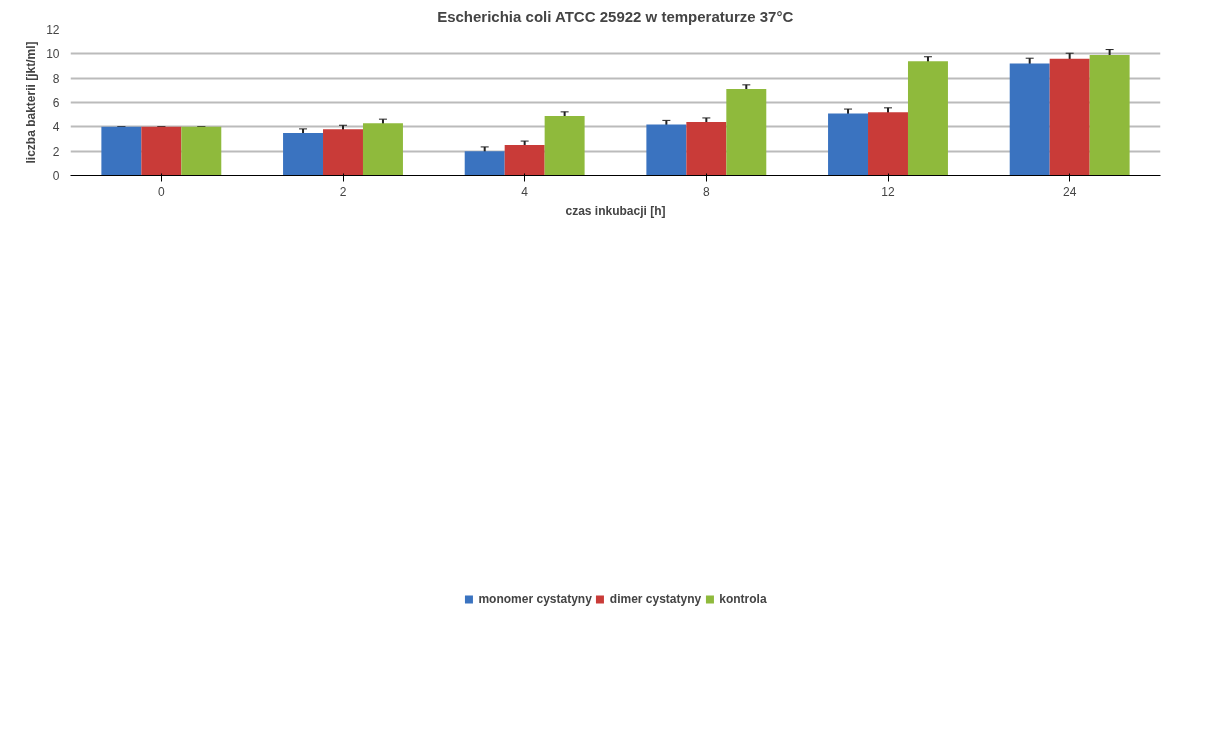  I want to click on y-axis-title: liczba bakterii [jkt/ml], so click(31, 102).